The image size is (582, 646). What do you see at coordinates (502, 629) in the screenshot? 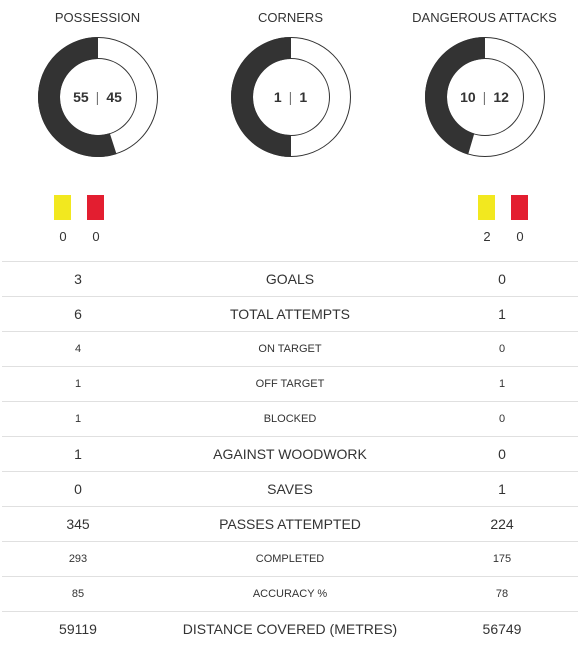
I see `away-stat: 56749` at bounding box center [502, 629].